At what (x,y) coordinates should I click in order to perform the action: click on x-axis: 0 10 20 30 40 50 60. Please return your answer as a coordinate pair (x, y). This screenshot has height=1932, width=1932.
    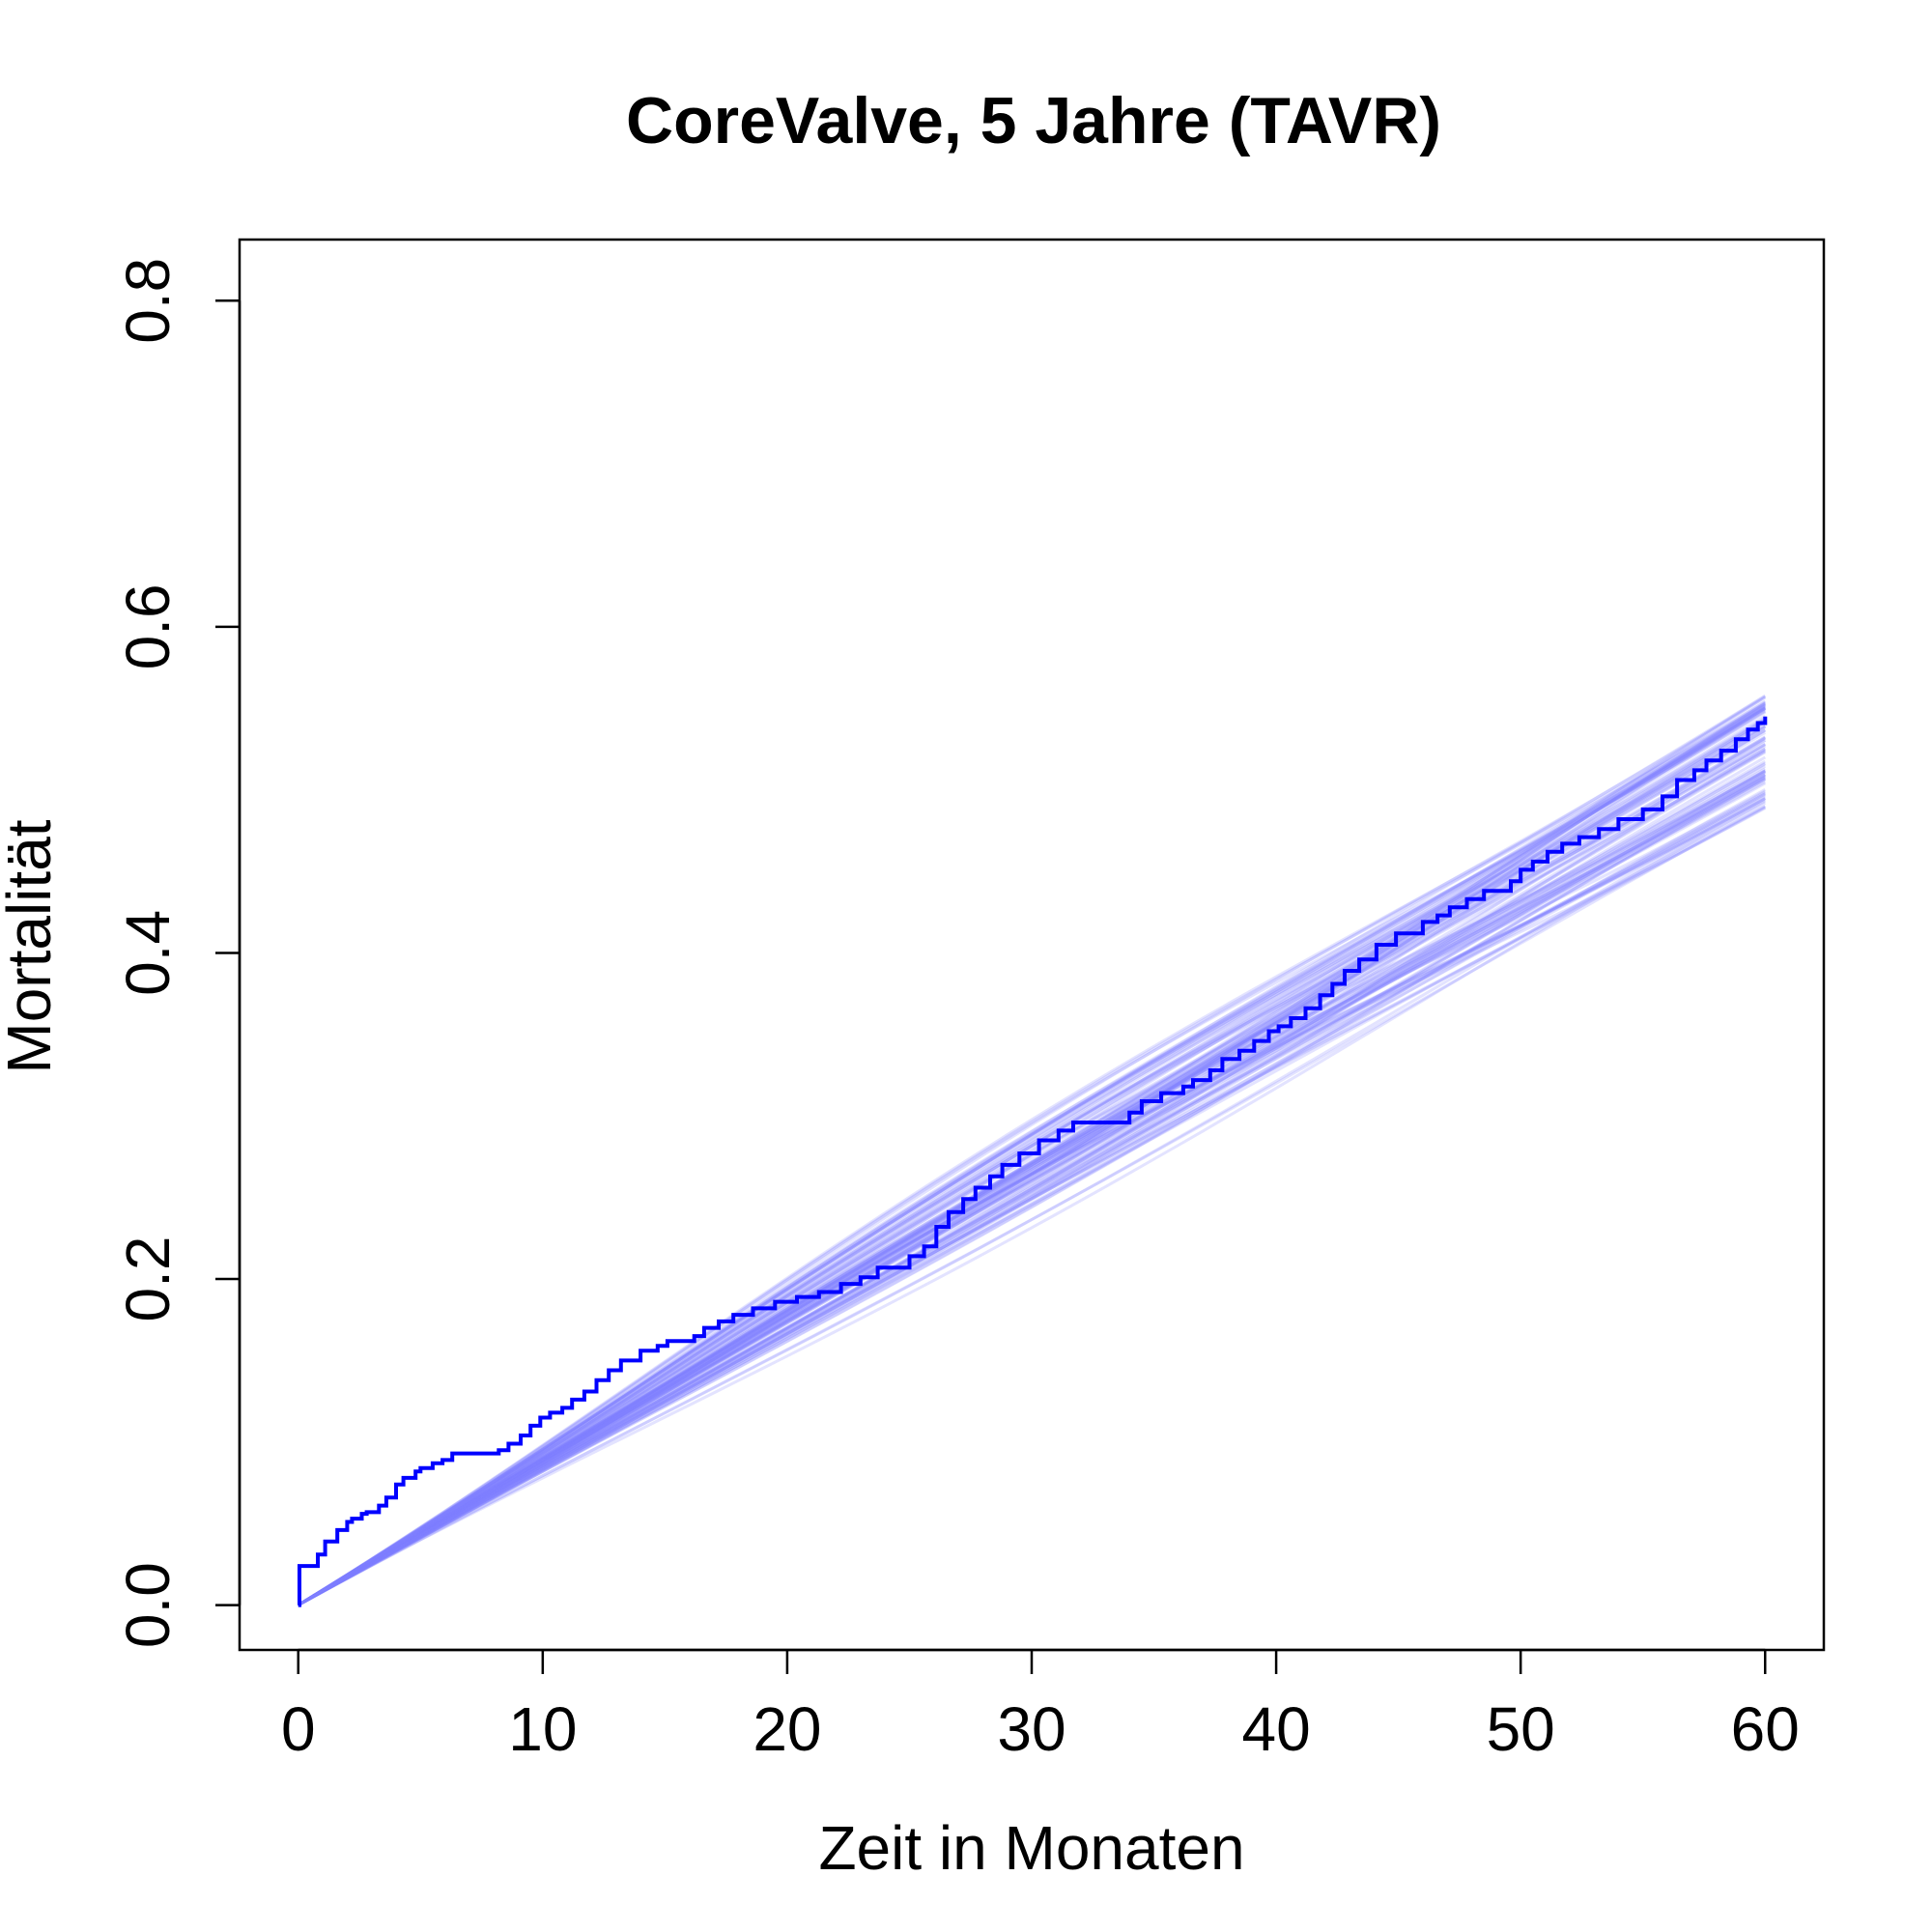
    Looking at the image, I should click on (1040, 1706).